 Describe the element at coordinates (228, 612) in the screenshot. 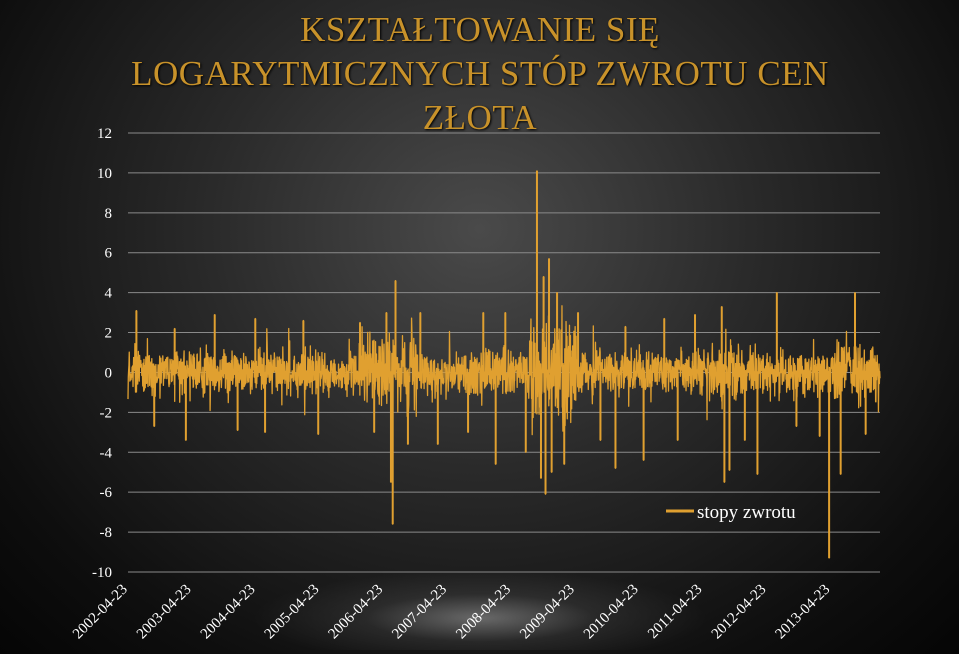

I see `x-tick-label: 2004-04-23` at that location.